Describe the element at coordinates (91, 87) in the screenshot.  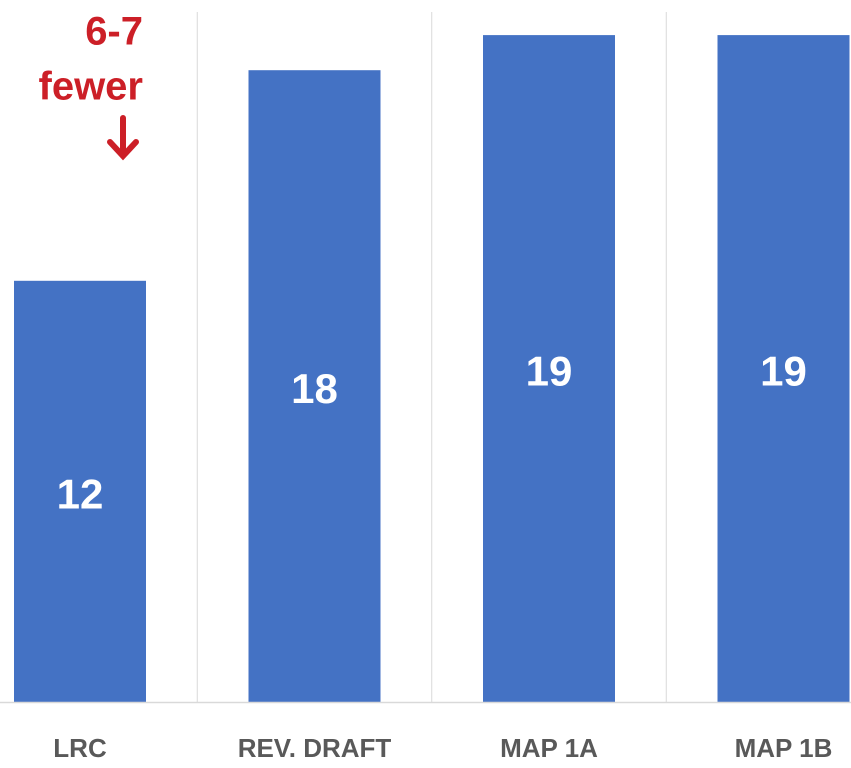
I see `annotation: fewer` at that location.